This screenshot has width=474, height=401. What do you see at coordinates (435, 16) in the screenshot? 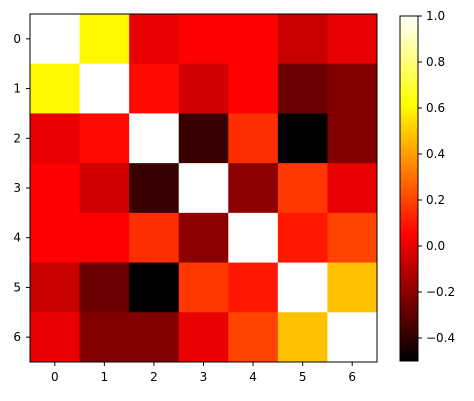
I see `colorbar-tick-label: 1.0` at bounding box center [435, 16].